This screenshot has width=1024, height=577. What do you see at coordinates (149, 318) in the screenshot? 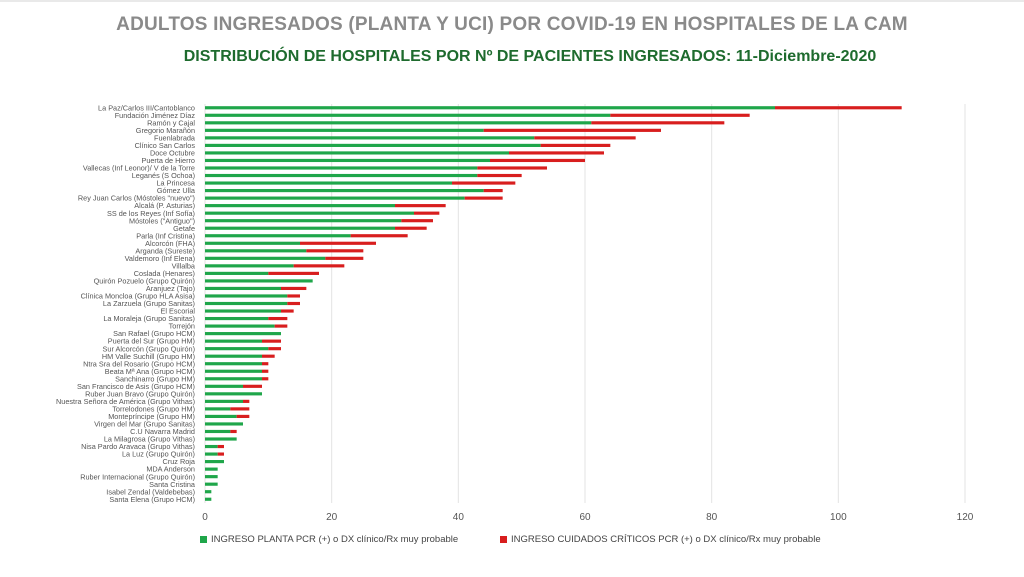
I see `category-label: La Moraleja (Grupo Sanitas)` at bounding box center [149, 318].